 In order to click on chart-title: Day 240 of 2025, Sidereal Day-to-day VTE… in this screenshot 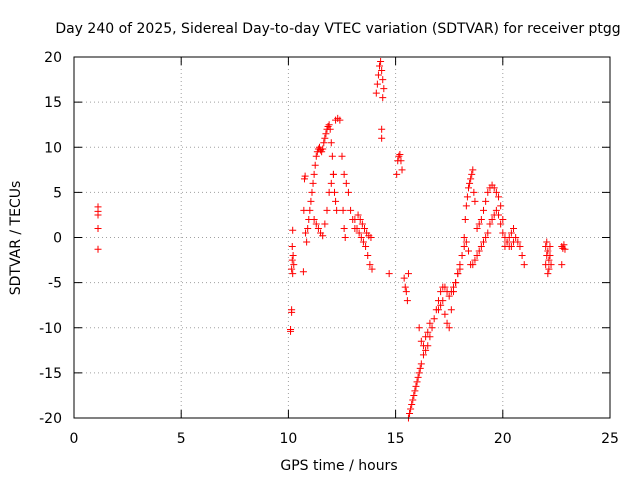, I will do `click(337, 29)`.